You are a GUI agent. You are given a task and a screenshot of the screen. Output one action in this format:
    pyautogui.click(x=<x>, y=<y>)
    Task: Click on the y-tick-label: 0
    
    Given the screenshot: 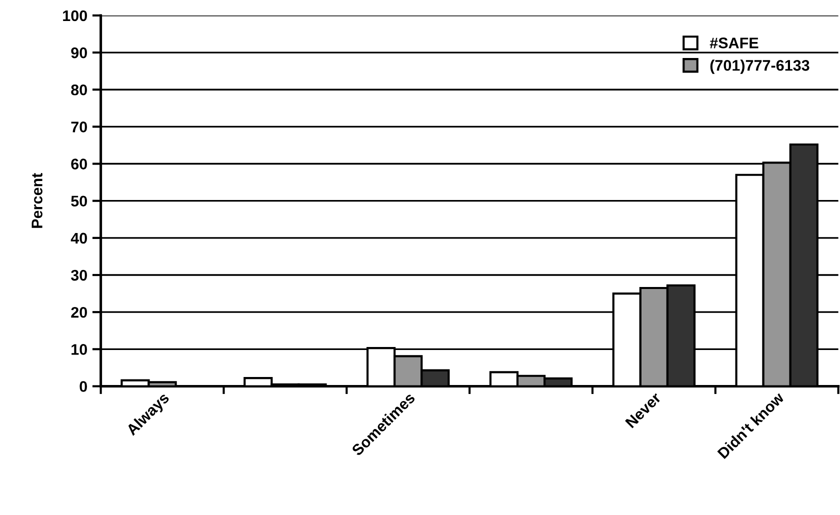 What is the action you would take?
    pyautogui.click(x=83, y=386)
    